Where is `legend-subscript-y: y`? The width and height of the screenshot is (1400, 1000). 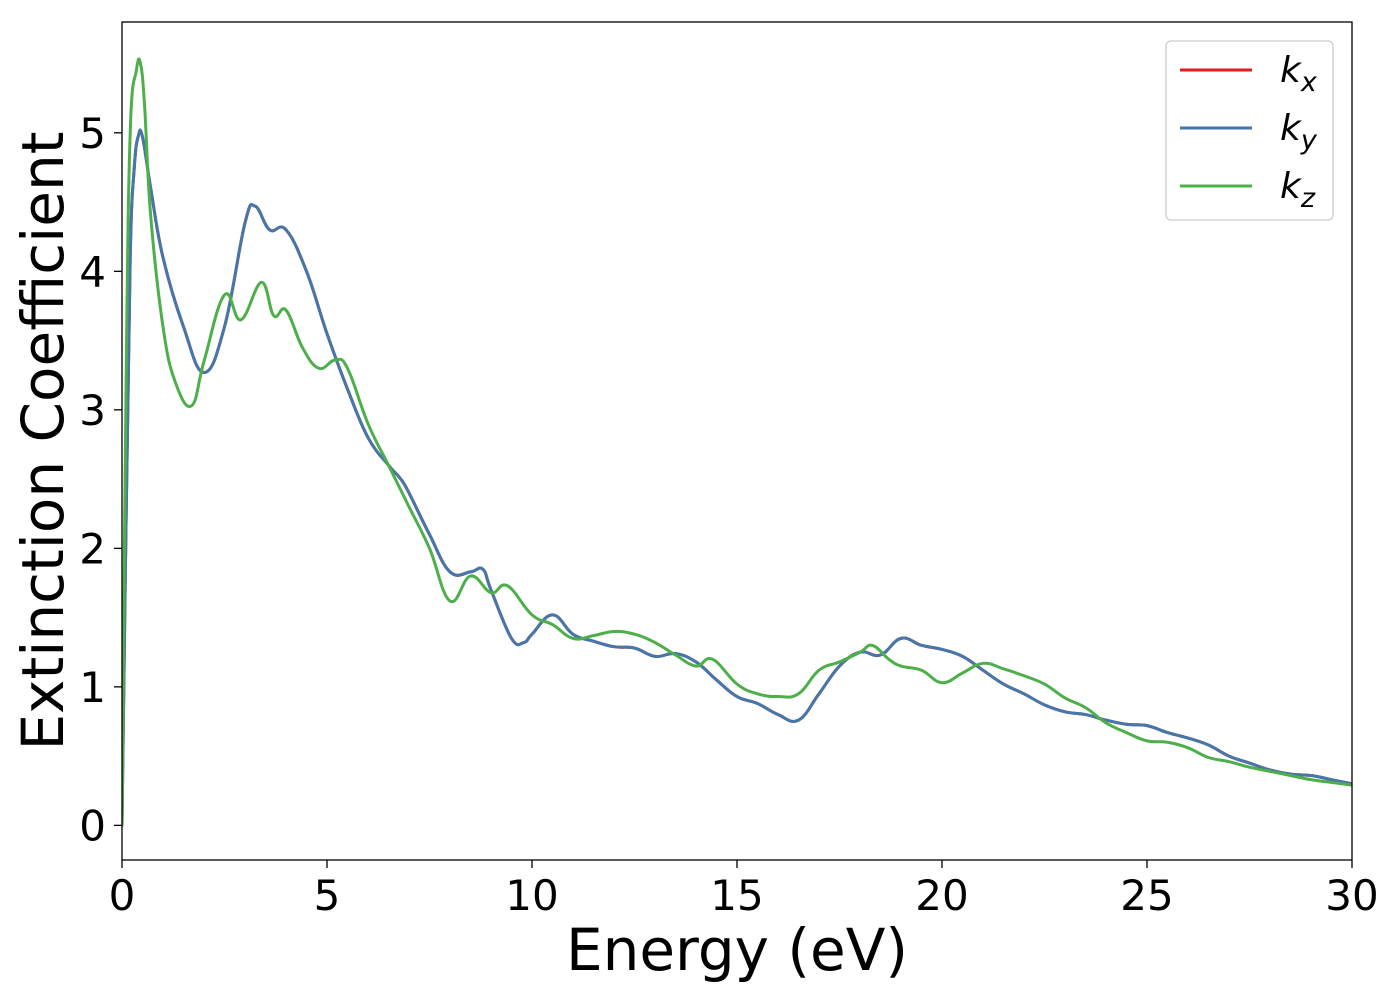
legend-subscript-y: y is located at coordinates (1309, 140).